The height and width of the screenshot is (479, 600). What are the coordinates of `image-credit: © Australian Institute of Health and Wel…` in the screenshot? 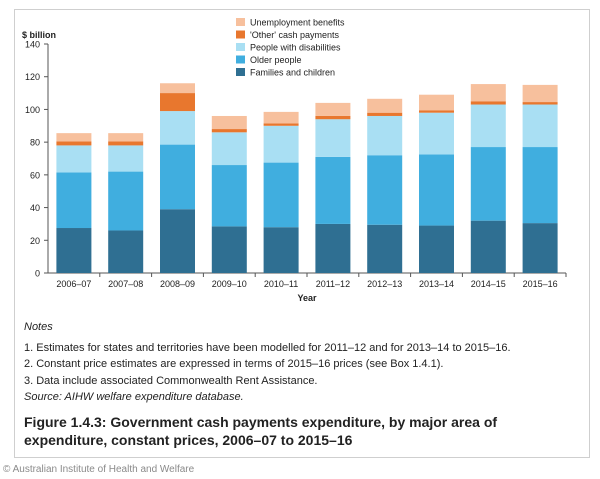 It's located at (300, 470).